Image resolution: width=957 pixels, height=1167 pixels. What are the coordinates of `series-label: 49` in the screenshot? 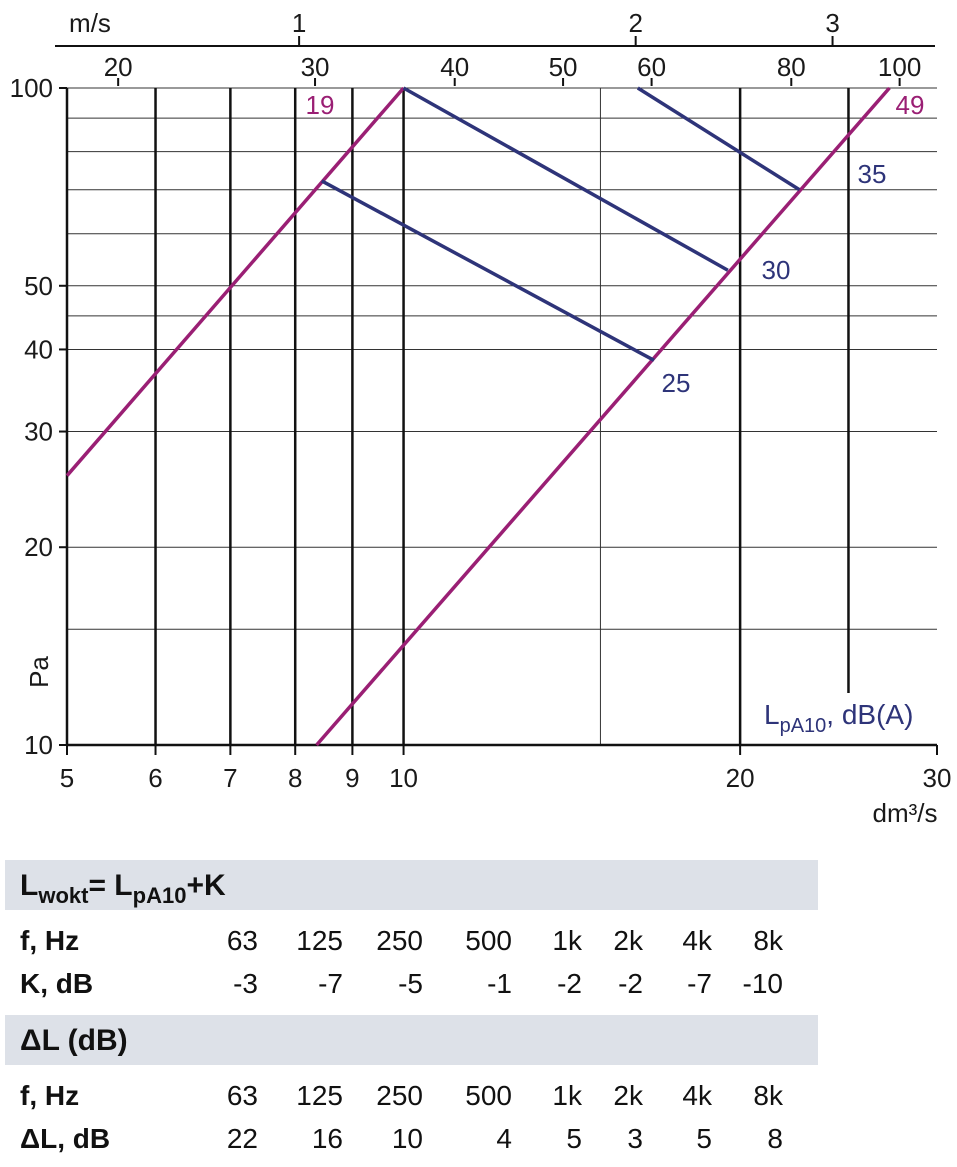 It's located at (910, 105).